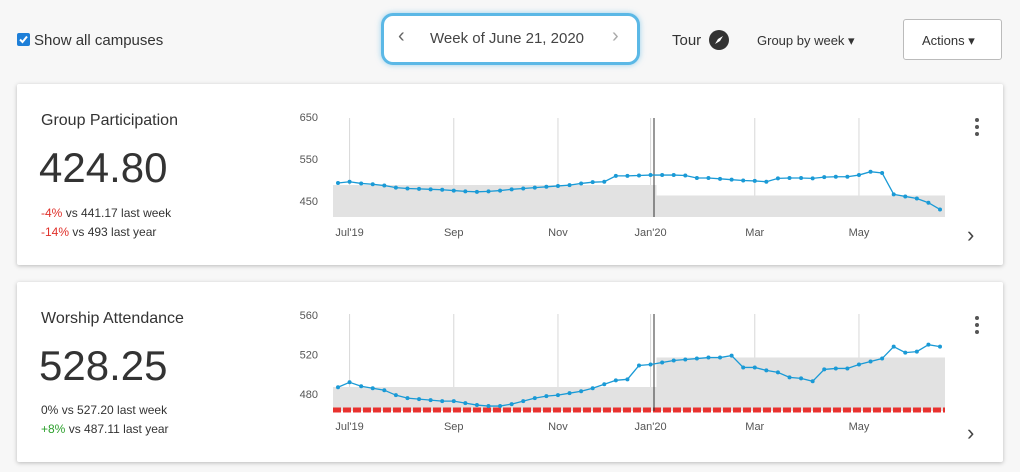 The height and width of the screenshot is (472, 1020). I want to click on change: -4%, so click(52, 213).